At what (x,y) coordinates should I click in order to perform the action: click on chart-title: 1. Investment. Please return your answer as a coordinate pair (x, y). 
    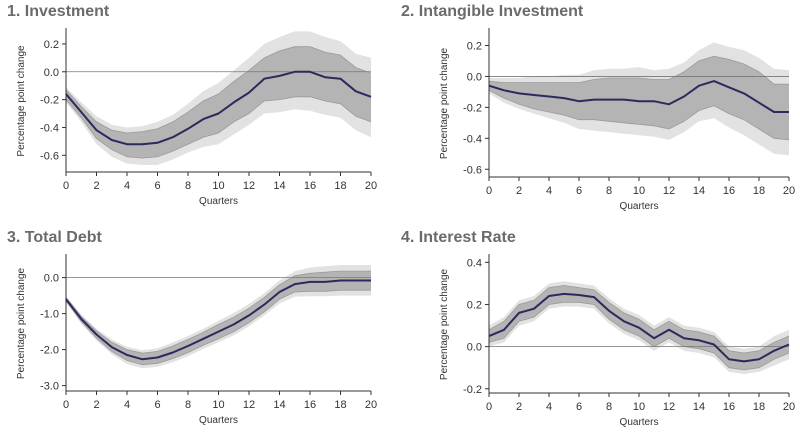
    Looking at the image, I should click on (58, 11).